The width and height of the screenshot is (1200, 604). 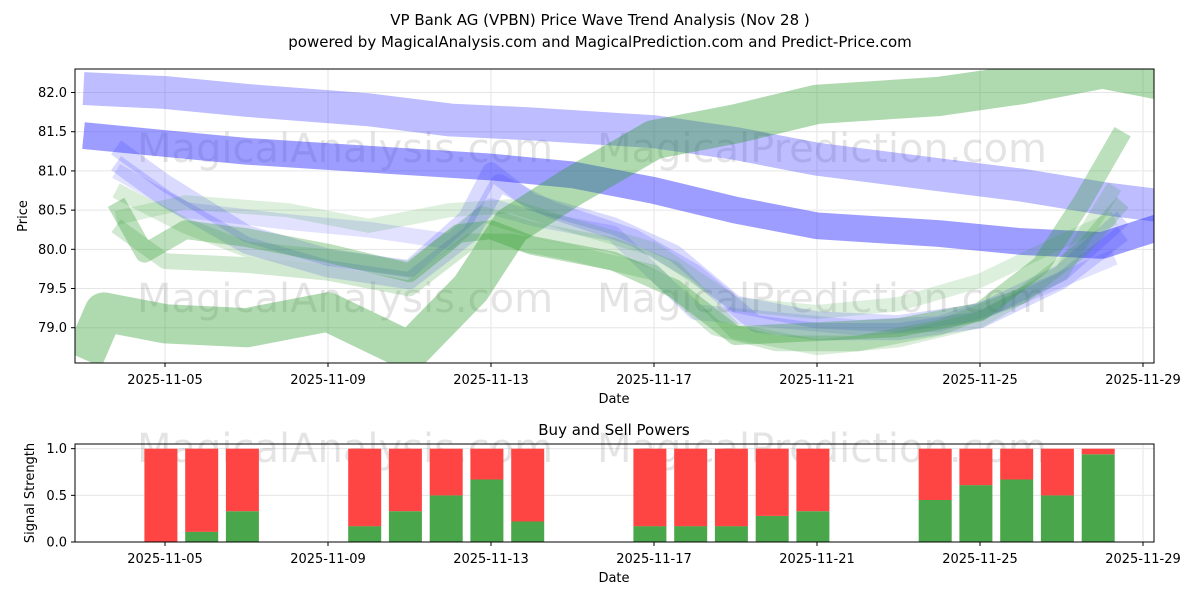 I want to click on price-y-label: Price, so click(x=23, y=216).